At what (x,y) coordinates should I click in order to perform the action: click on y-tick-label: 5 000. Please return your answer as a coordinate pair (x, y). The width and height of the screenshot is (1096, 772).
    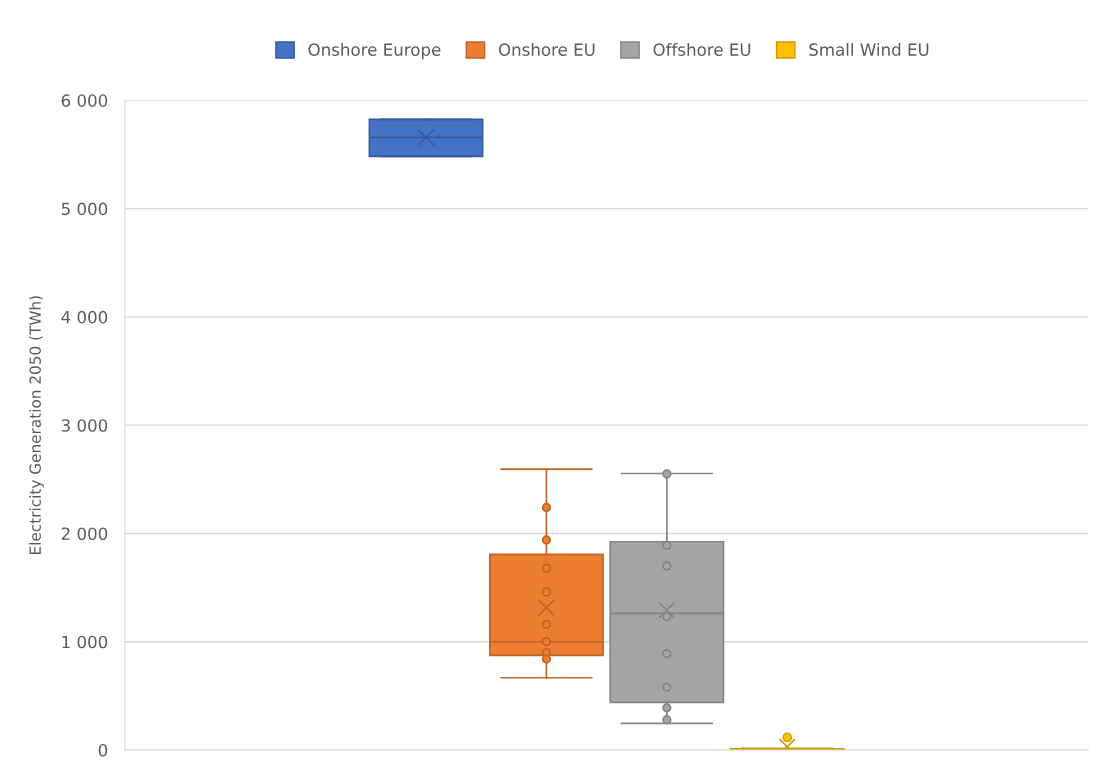
    Looking at the image, I should click on (84, 209).